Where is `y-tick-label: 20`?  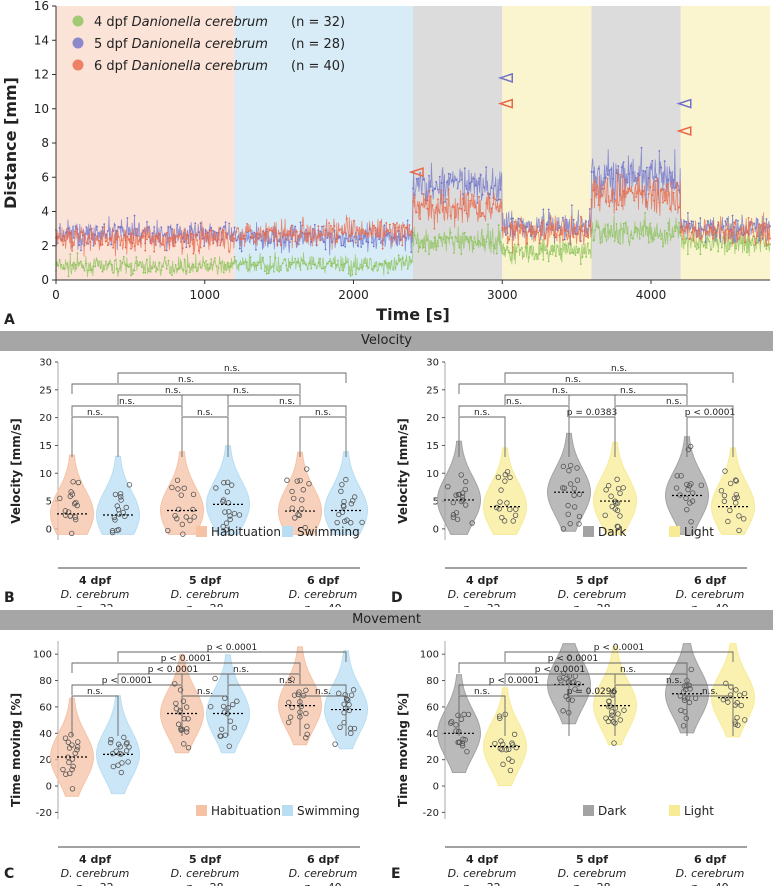 y-tick-label: 20 is located at coordinates (432, 418).